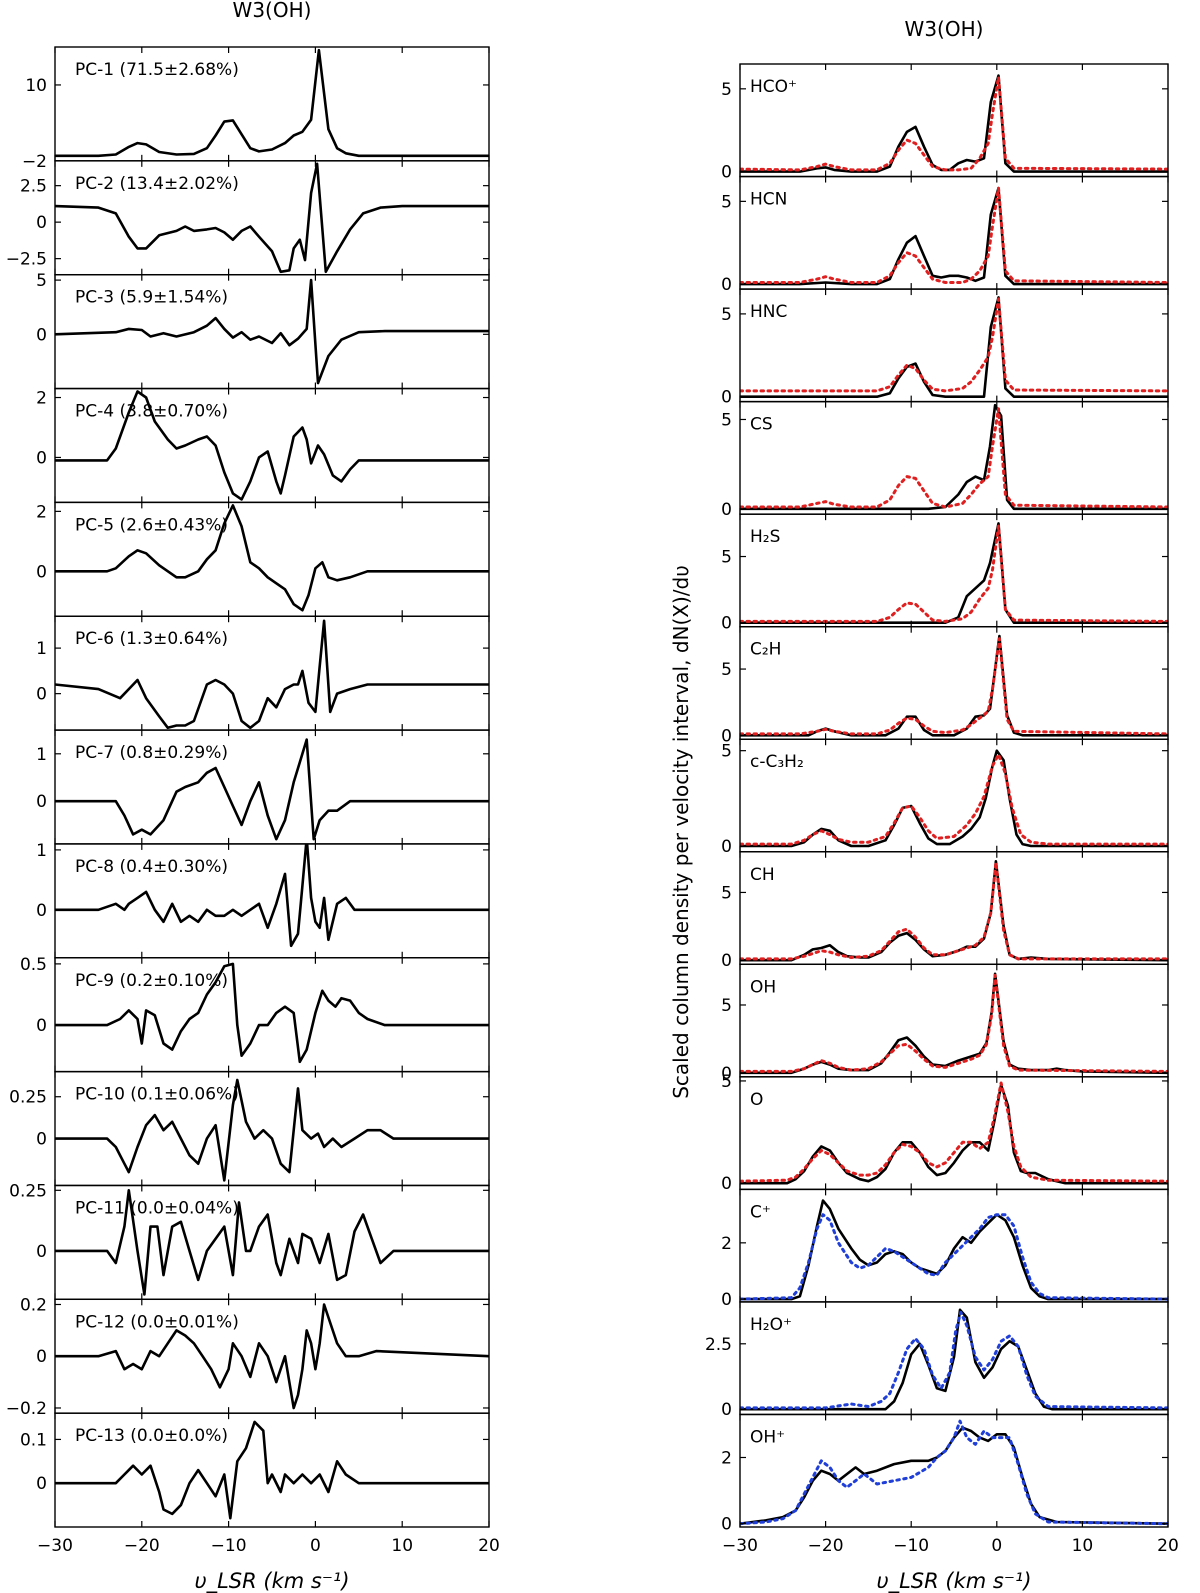 The image size is (1200, 1593). Describe the element at coordinates (740, 1546) in the screenshot. I see `x-tick-label: −30` at that location.